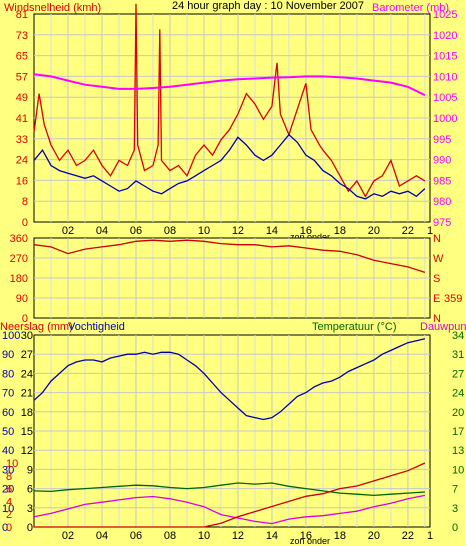 The height and width of the screenshot is (546, 466). Describe the element at coordinates (445, 36) in the screenshot. I see `barometer-tick-label: 1020` at that location.